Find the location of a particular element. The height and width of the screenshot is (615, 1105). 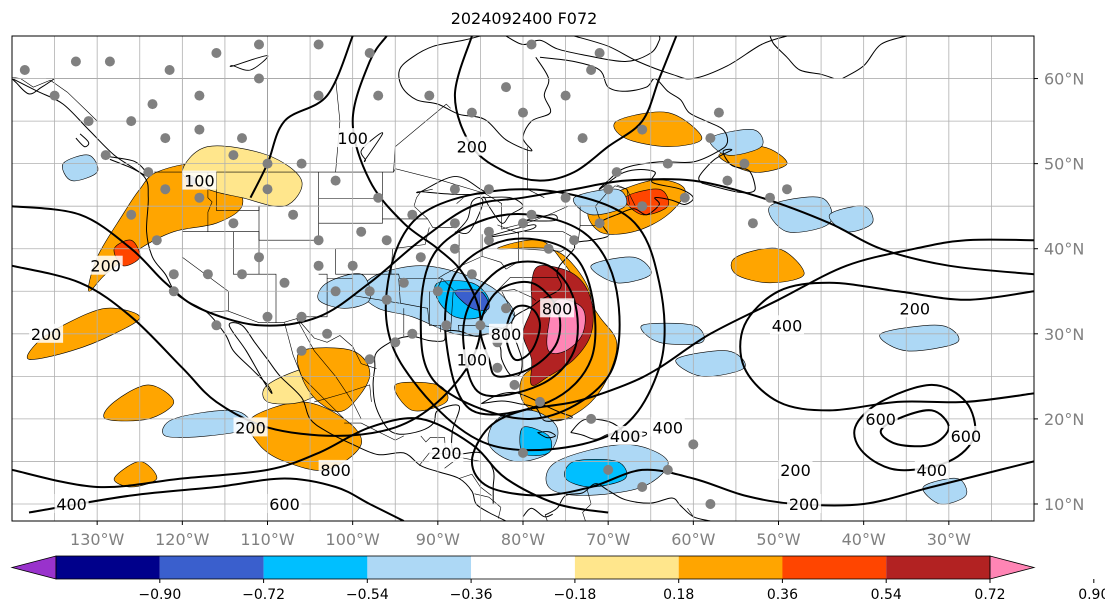

lat-tick-label: 10°N is located at coordinates (1064, 504).